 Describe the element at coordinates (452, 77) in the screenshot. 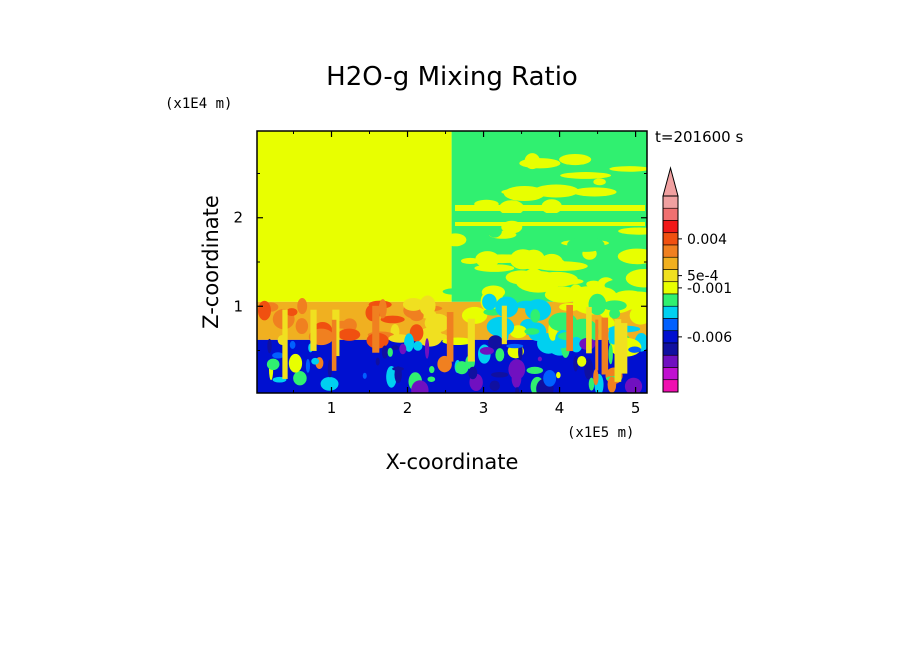

I see `chart-title: H2O-g Mixing Ratio` at that location.